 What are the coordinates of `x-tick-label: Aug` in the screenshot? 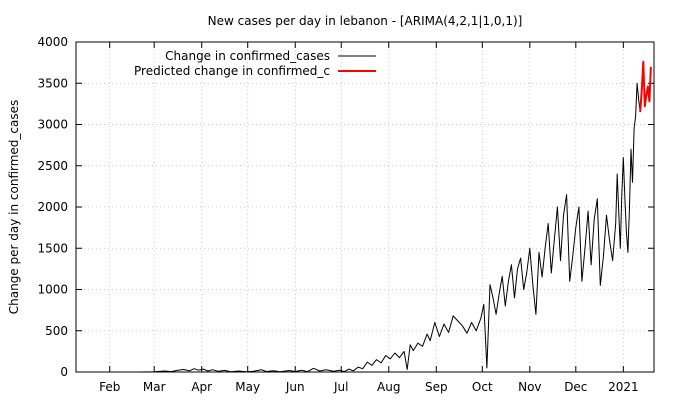 It's located at (388, 387).